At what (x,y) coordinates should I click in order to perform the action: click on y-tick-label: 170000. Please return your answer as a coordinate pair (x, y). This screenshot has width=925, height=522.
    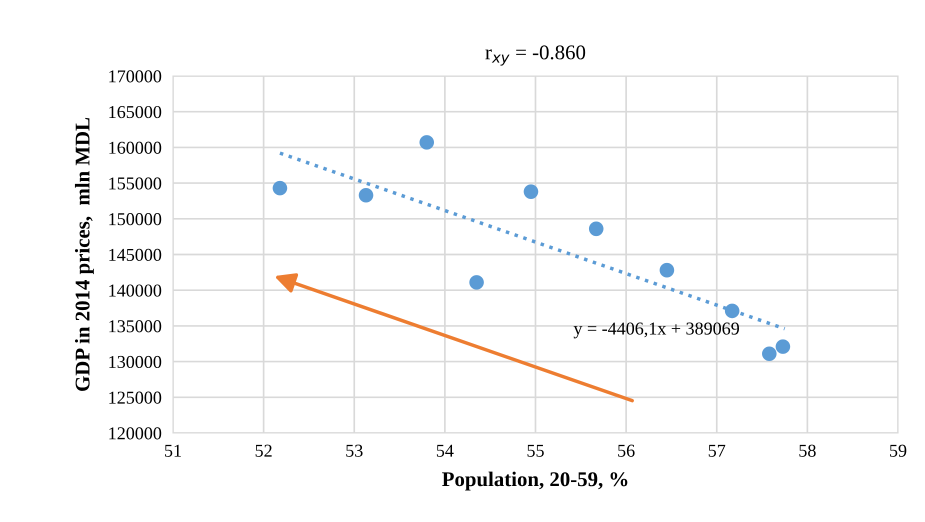
    Looking at the image, I should click on (135, 76).